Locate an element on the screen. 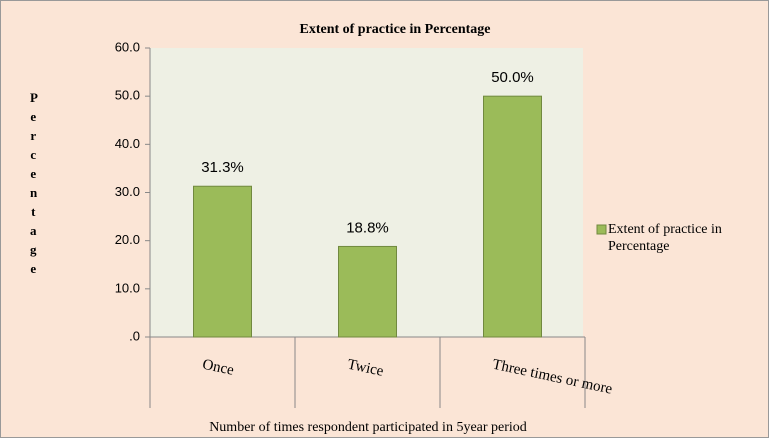 The image size is (769, 438). y-tick-label: 60.0 is located at coordinates (127, 46).